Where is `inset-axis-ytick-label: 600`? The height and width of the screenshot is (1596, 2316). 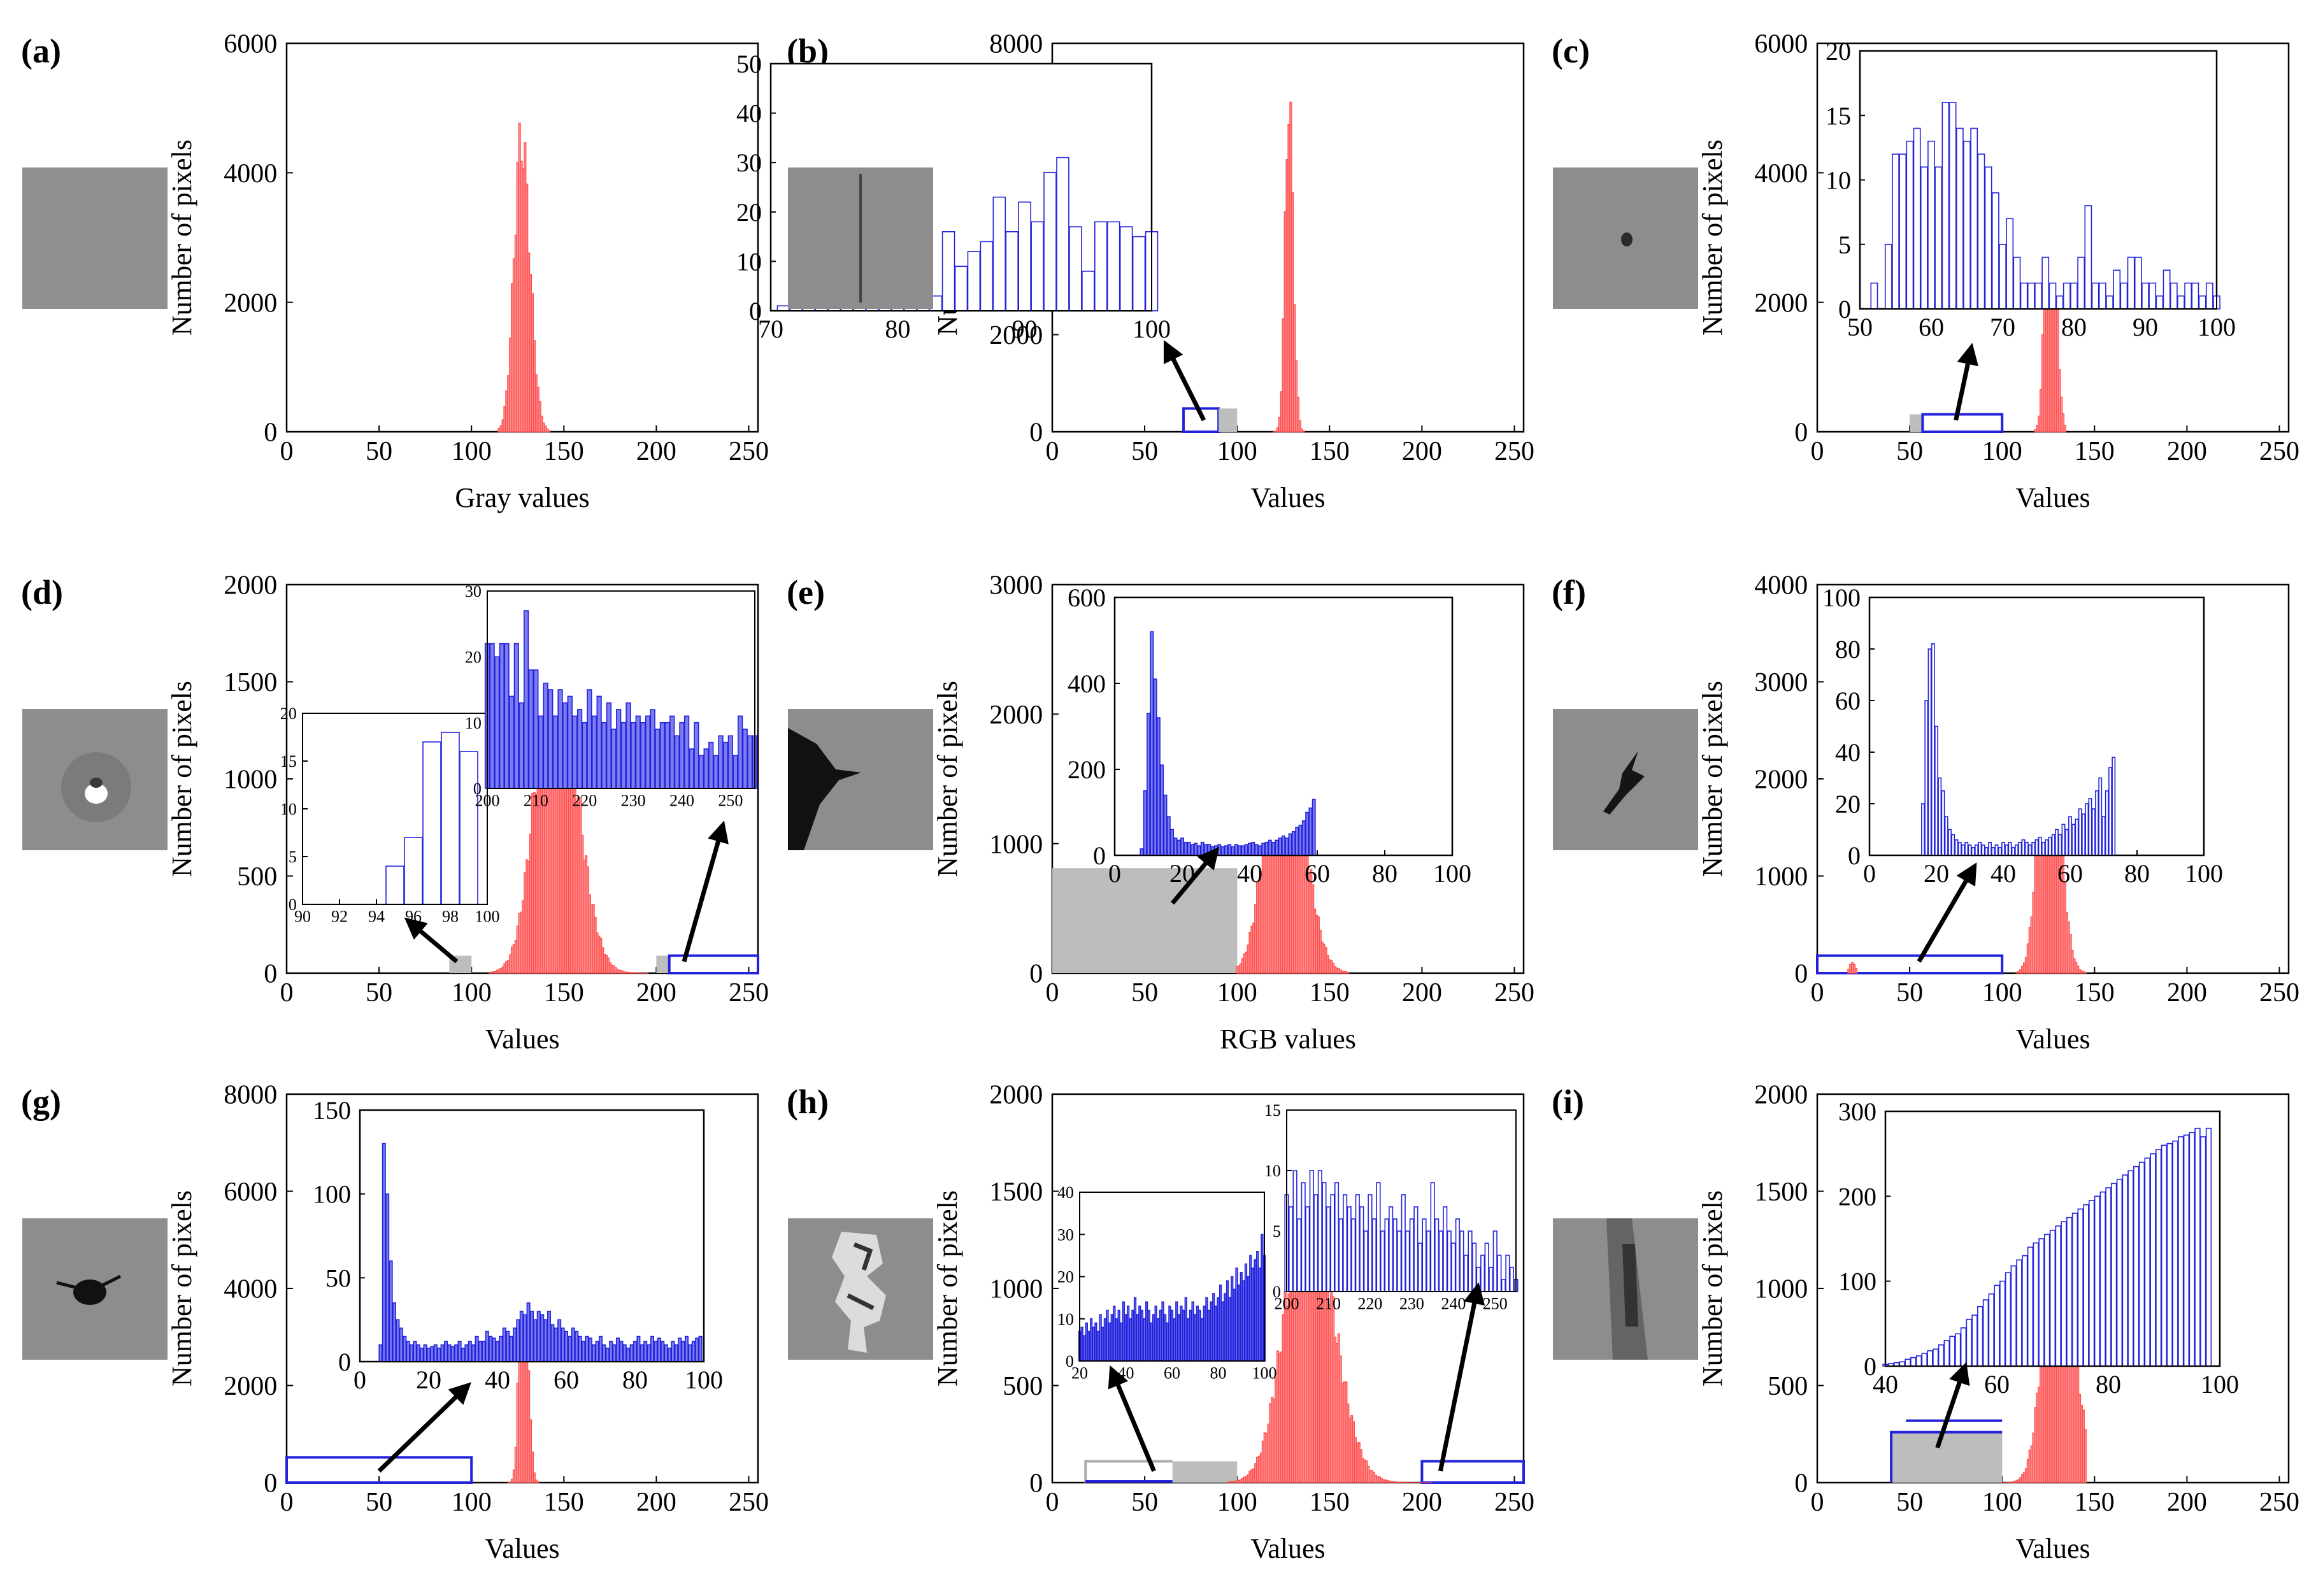
inset-axis-ytick-label: 600 is located at coordinates (1087, 597).